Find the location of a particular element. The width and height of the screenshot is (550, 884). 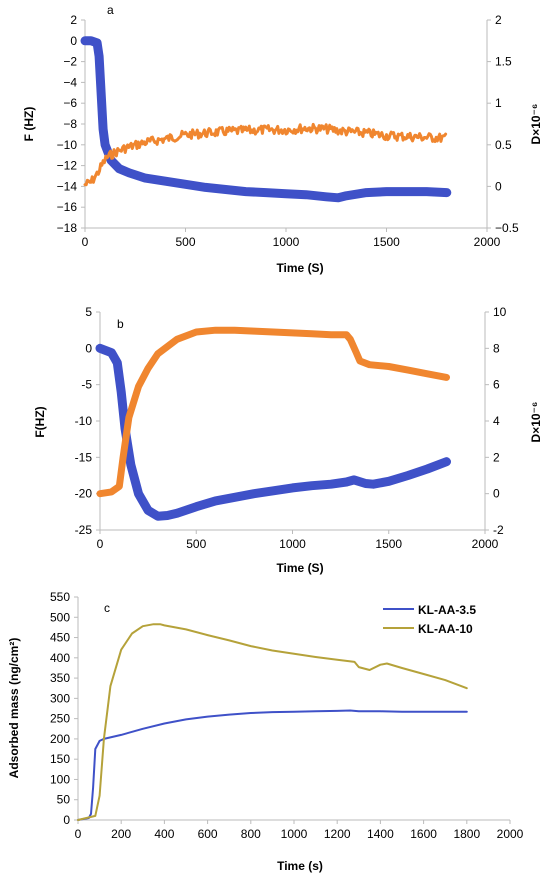

panel-a-y2-axis-label: D×10⁻⁶ is located at coordinates (536, 124).